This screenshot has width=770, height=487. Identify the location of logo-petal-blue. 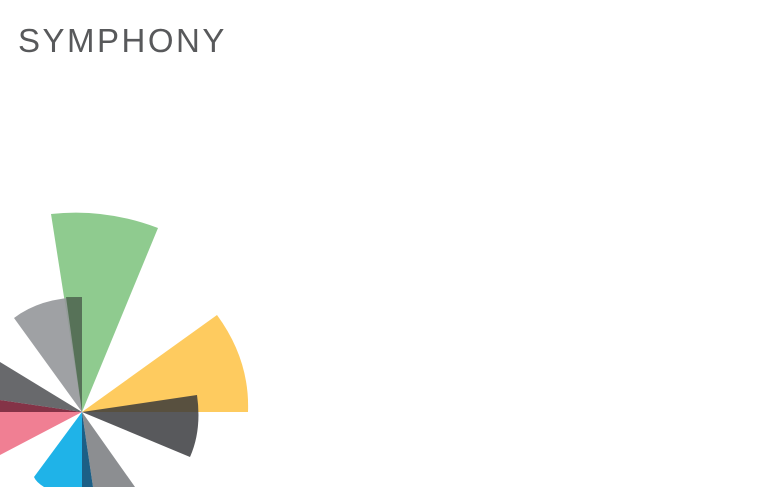
(58, 449).